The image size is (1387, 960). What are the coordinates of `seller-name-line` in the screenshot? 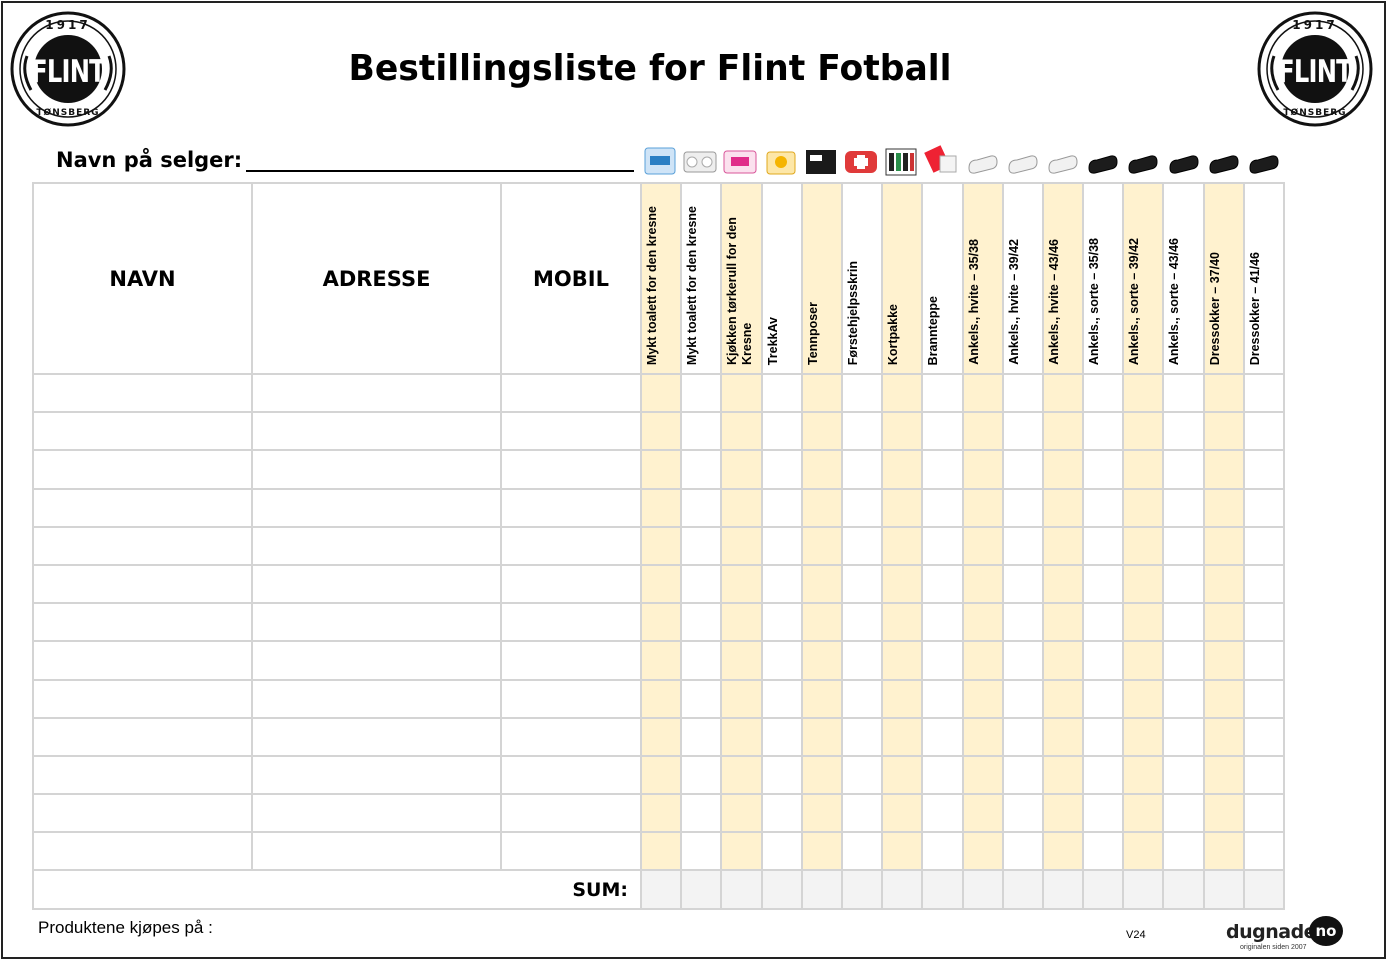 It's located at (440, 161).